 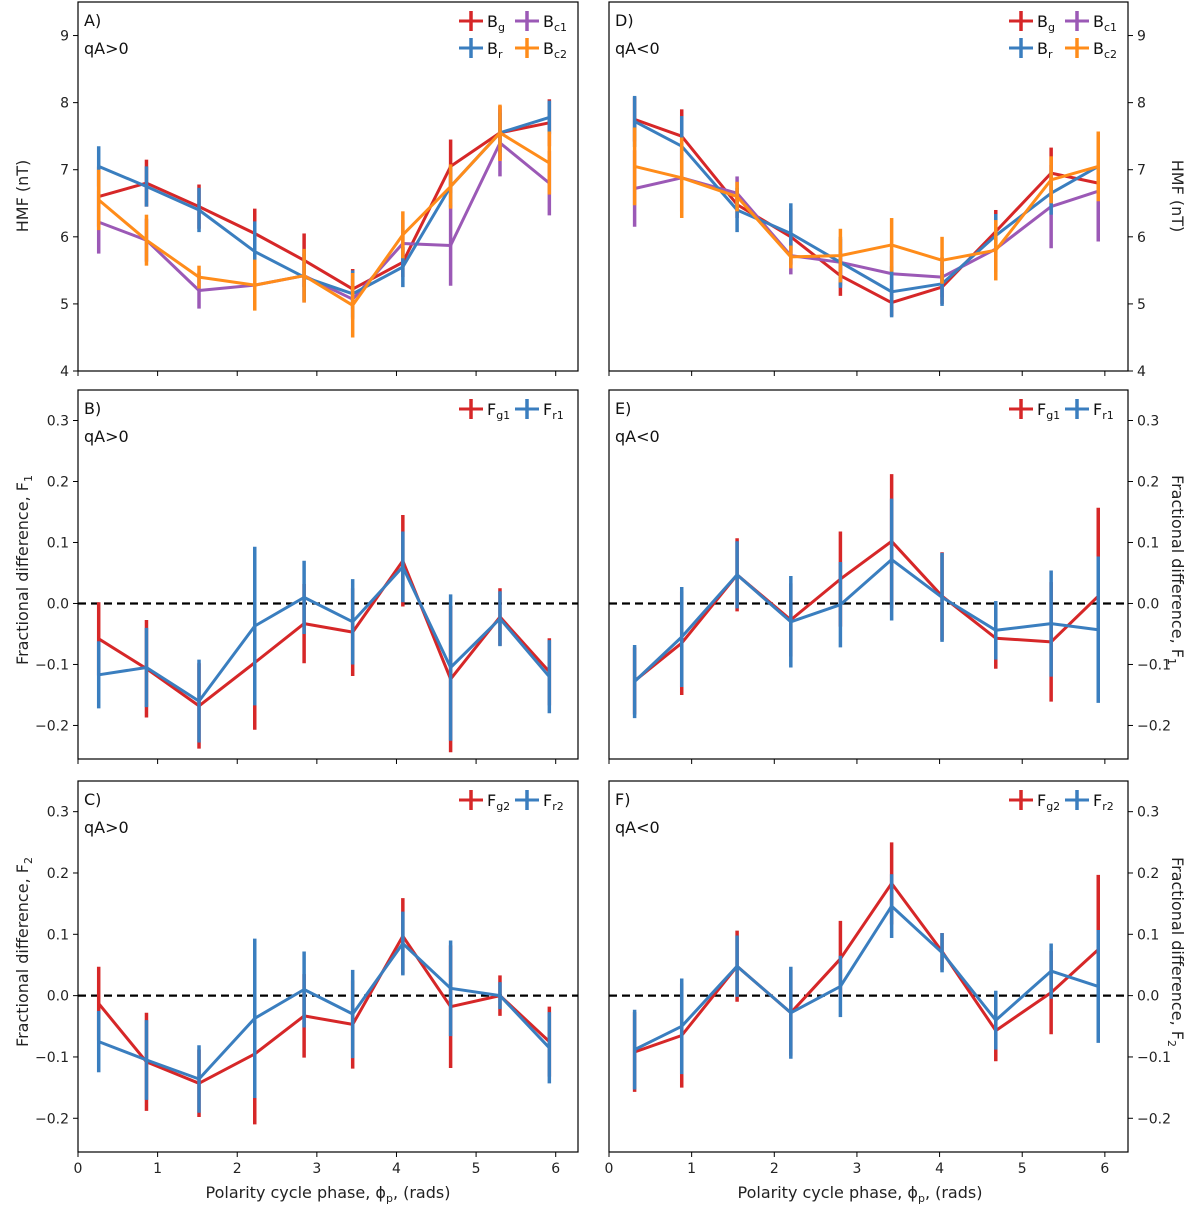 I want to click on axes-frame-C, so click(x=328, y=966).